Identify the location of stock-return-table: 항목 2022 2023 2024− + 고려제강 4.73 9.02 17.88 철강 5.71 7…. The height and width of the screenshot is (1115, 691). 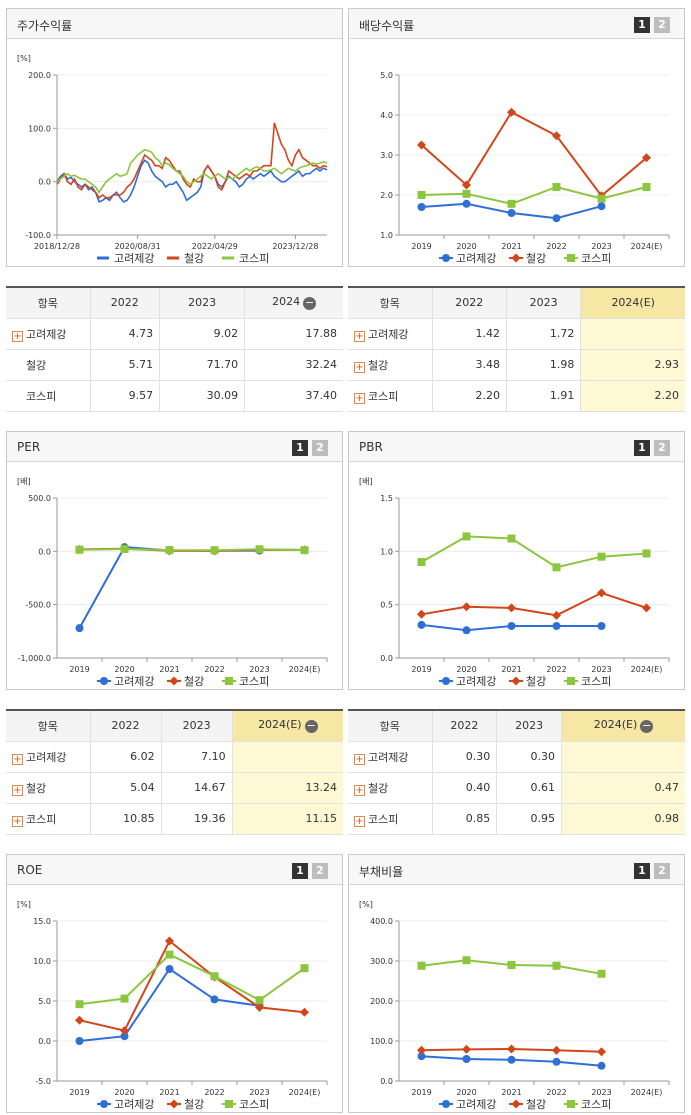
(174, 349).